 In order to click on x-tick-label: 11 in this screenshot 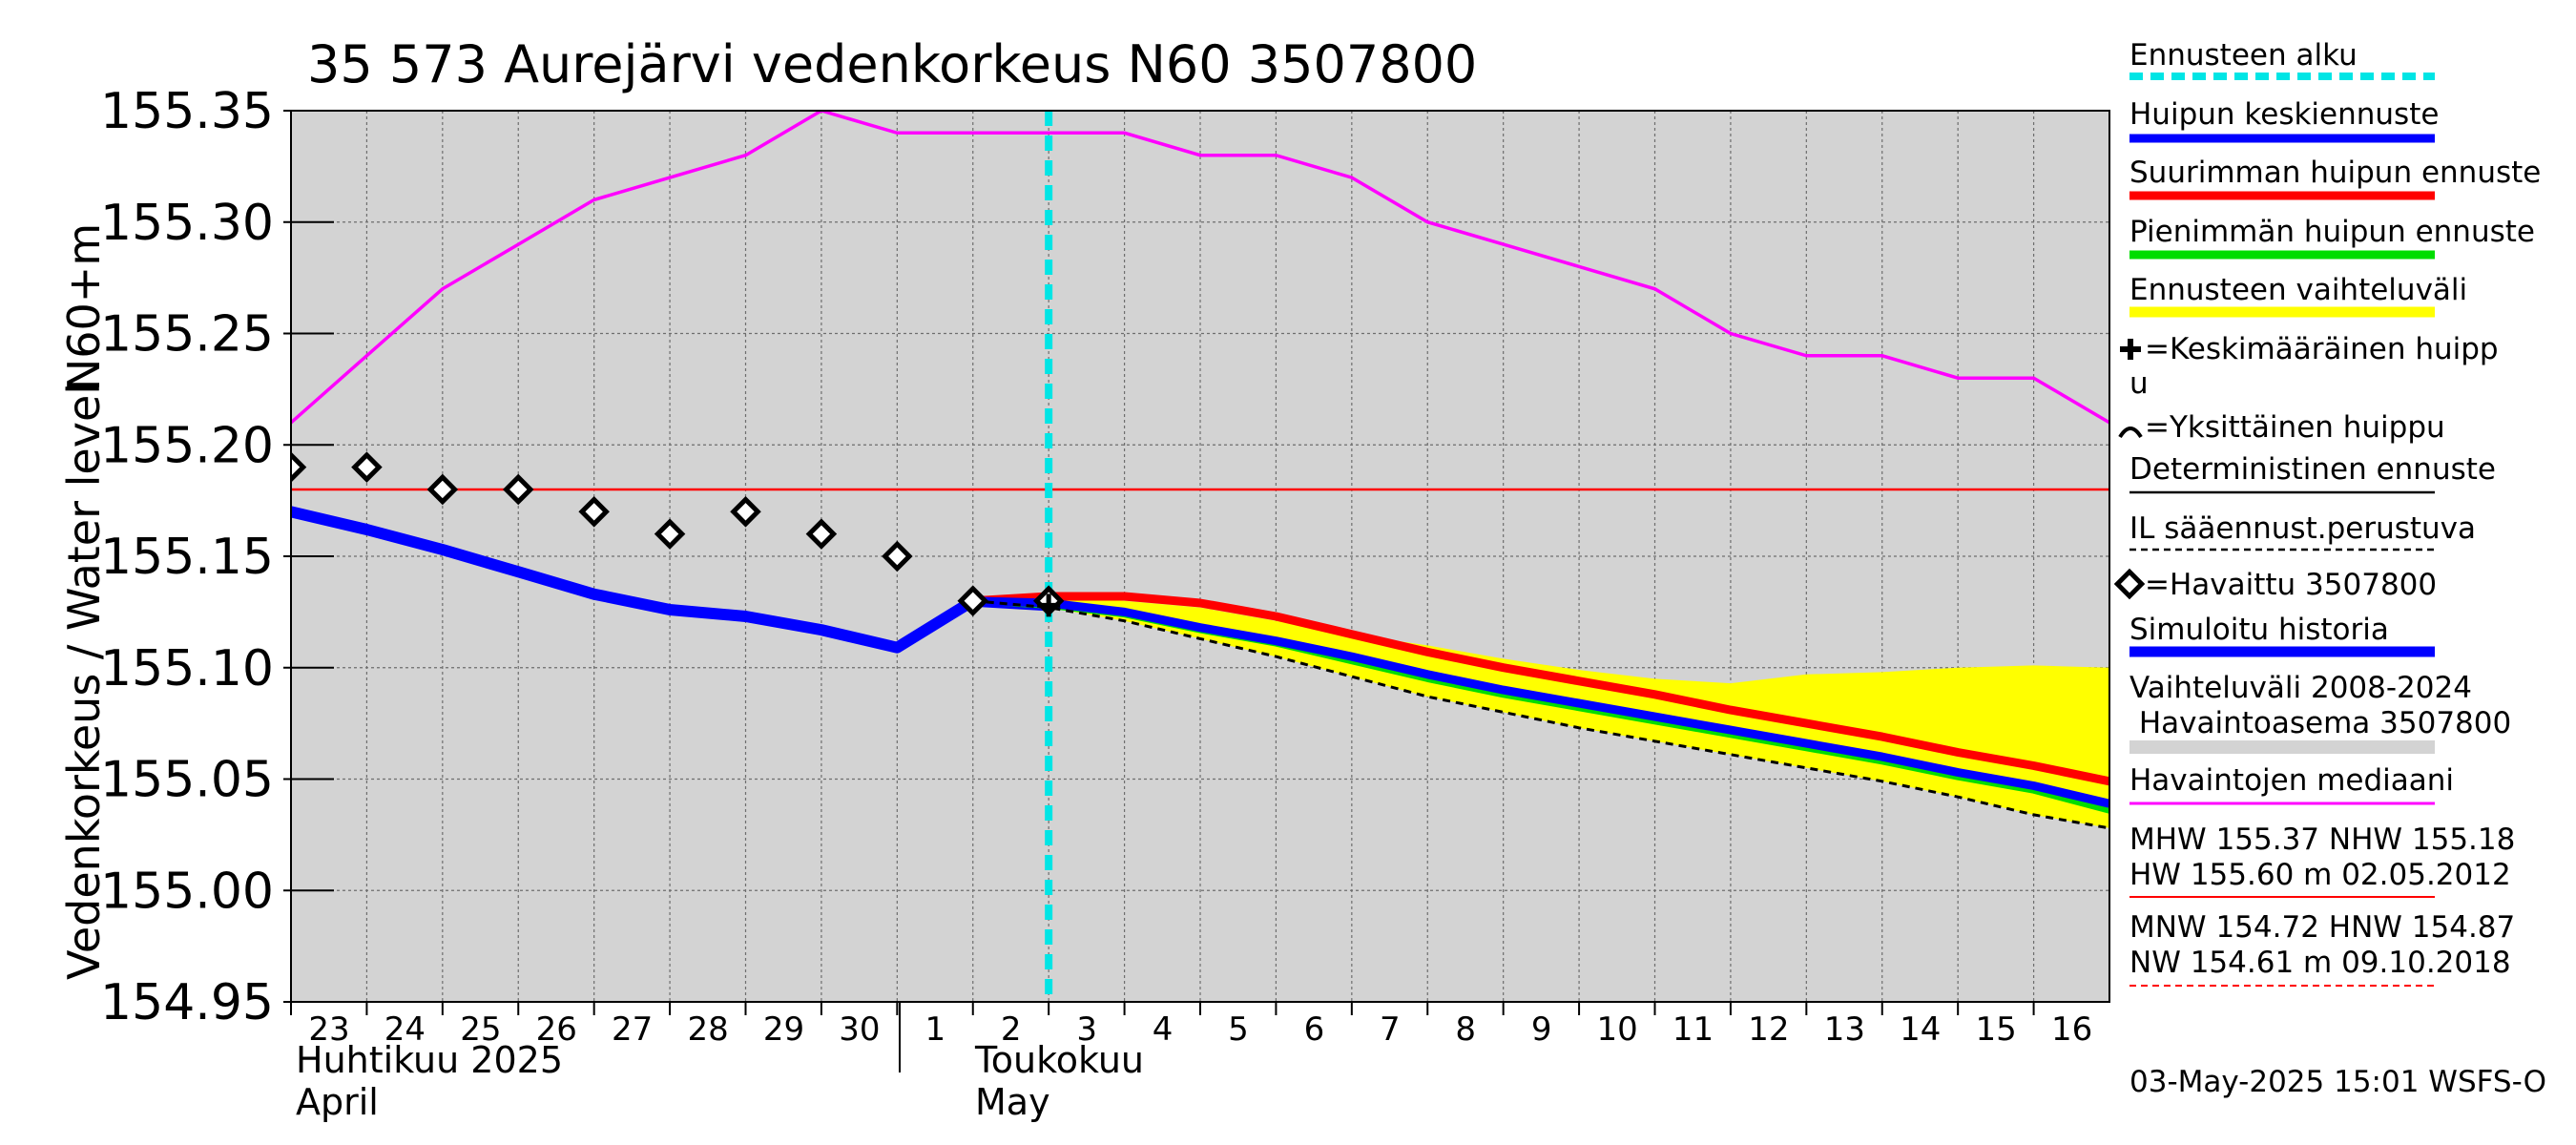, I will do `click(1693, 1029)`.